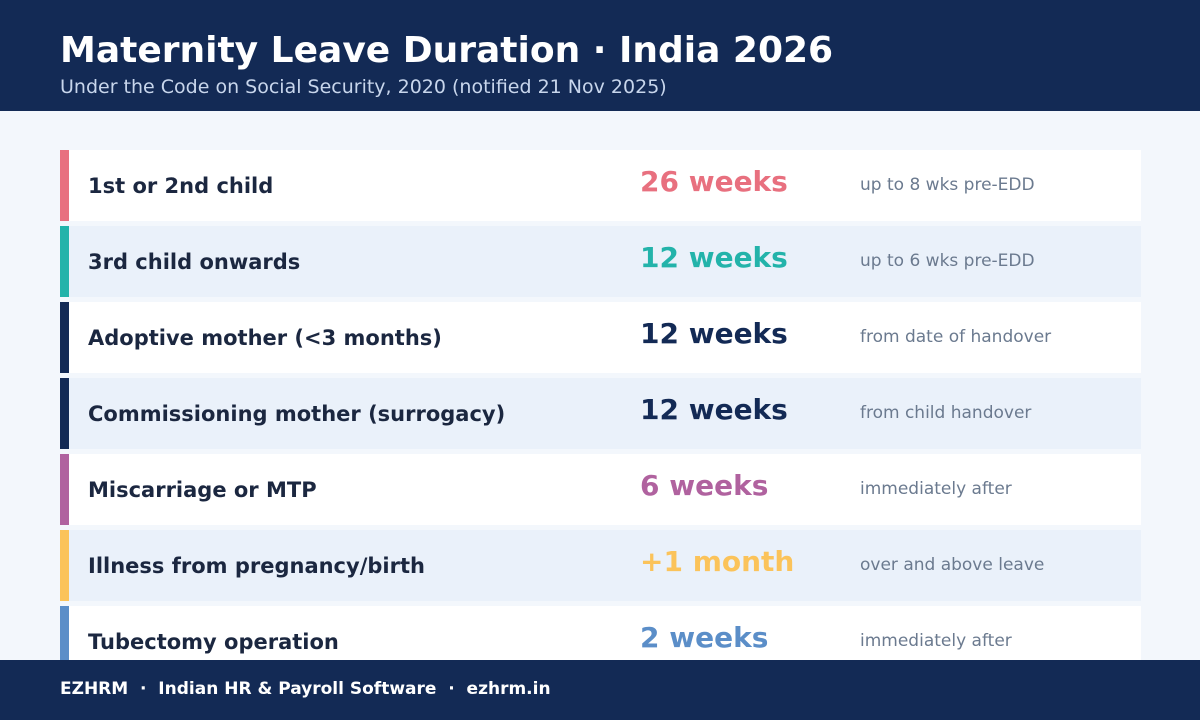 The image size is (1200, 720). What do you see at coordinates (297, 414) in the screenshot?
I see `row-label: Commissioning mother (surrogacy)` at bounding box center [297, 414].